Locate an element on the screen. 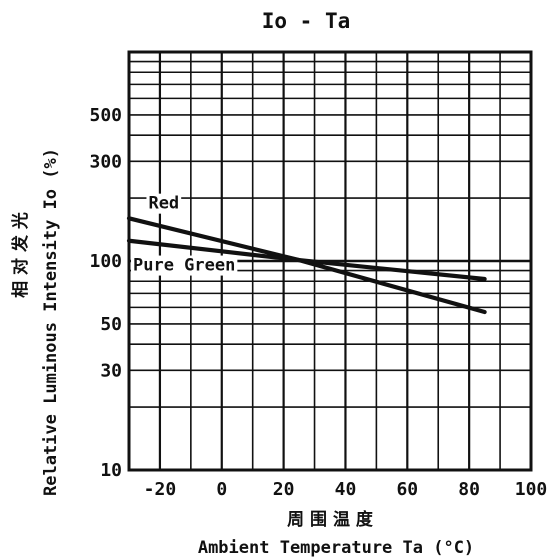  x-tick-label: 0 is located at coordinates (221, 489).